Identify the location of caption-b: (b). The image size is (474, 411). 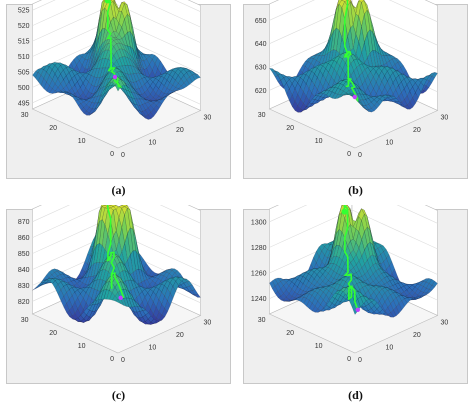
(355, 190).